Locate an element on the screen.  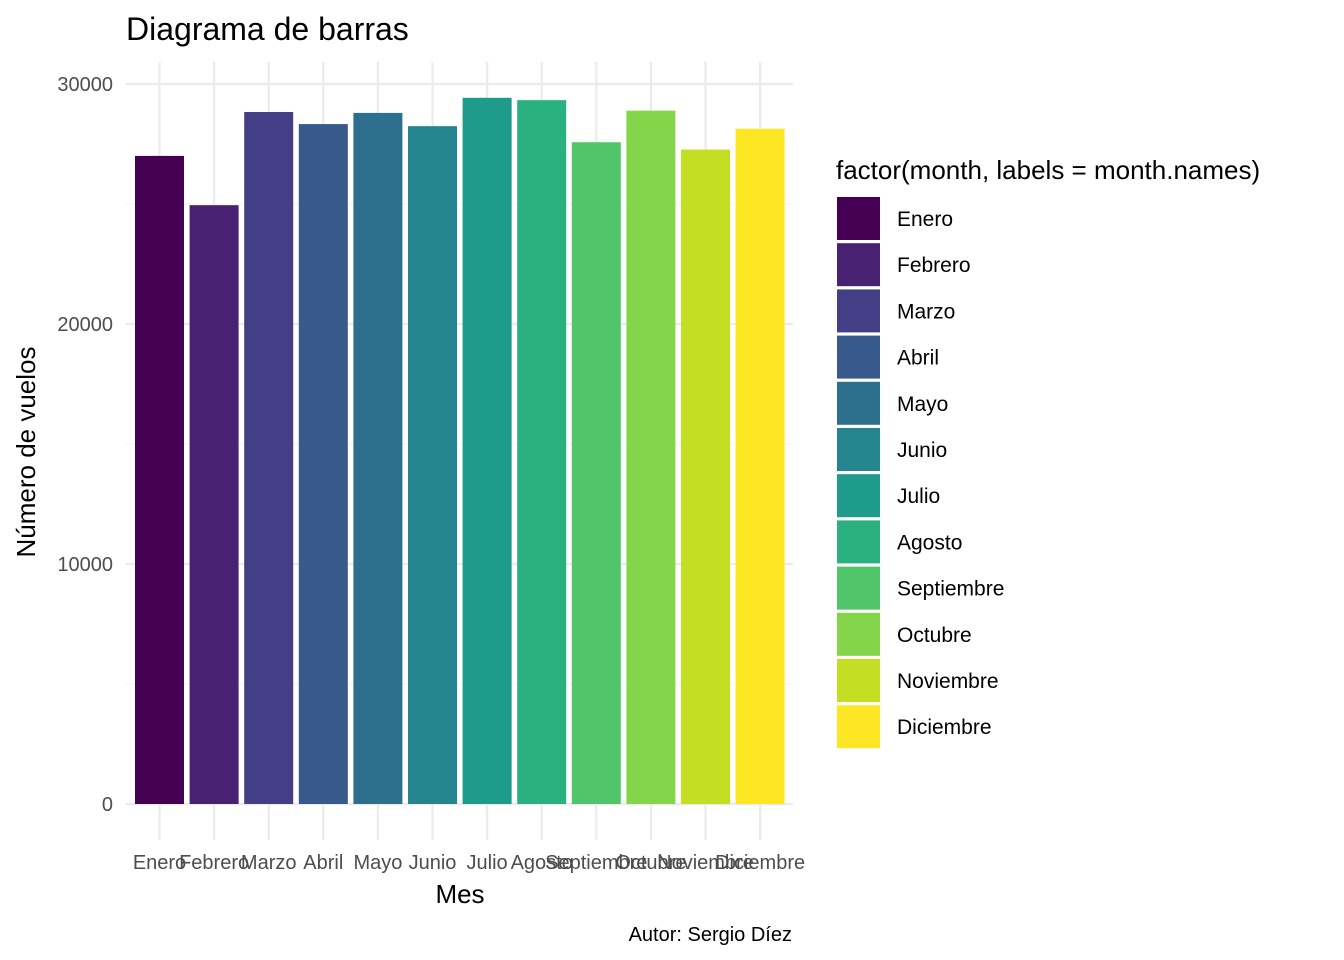
x-tick-label: Septiembre is located at coordinates (596, 863).